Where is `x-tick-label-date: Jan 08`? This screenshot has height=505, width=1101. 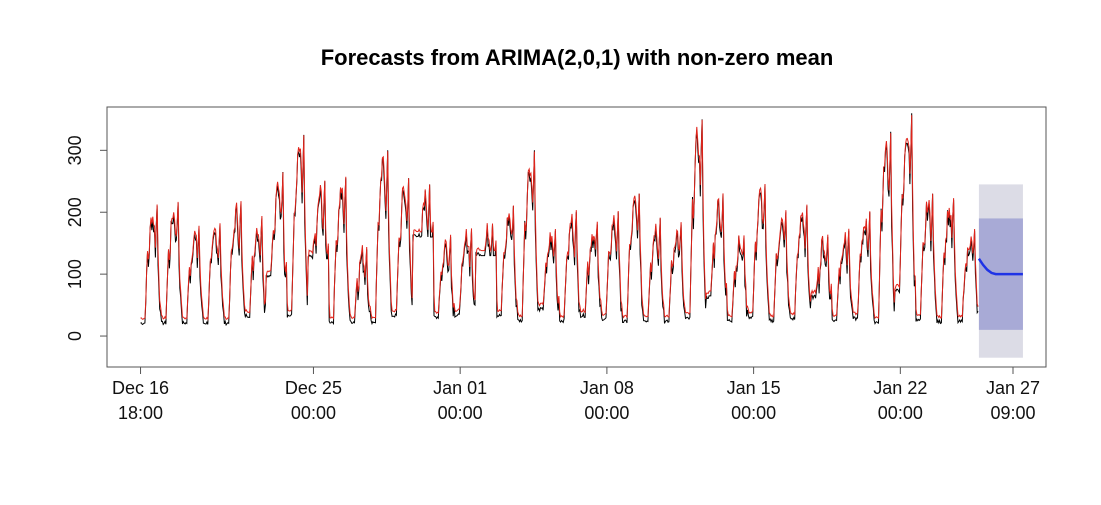 x-tick-label-date: Jan 08 is located at coordinates (607, 388).